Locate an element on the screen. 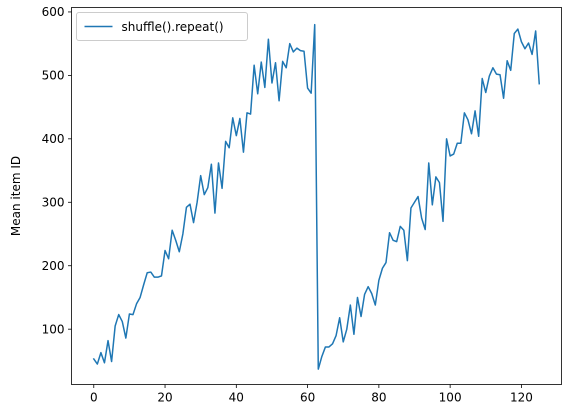 The height and width of the screenshot is (414, 571). y-tick-label: 200 is located at coordinates (53, 266).